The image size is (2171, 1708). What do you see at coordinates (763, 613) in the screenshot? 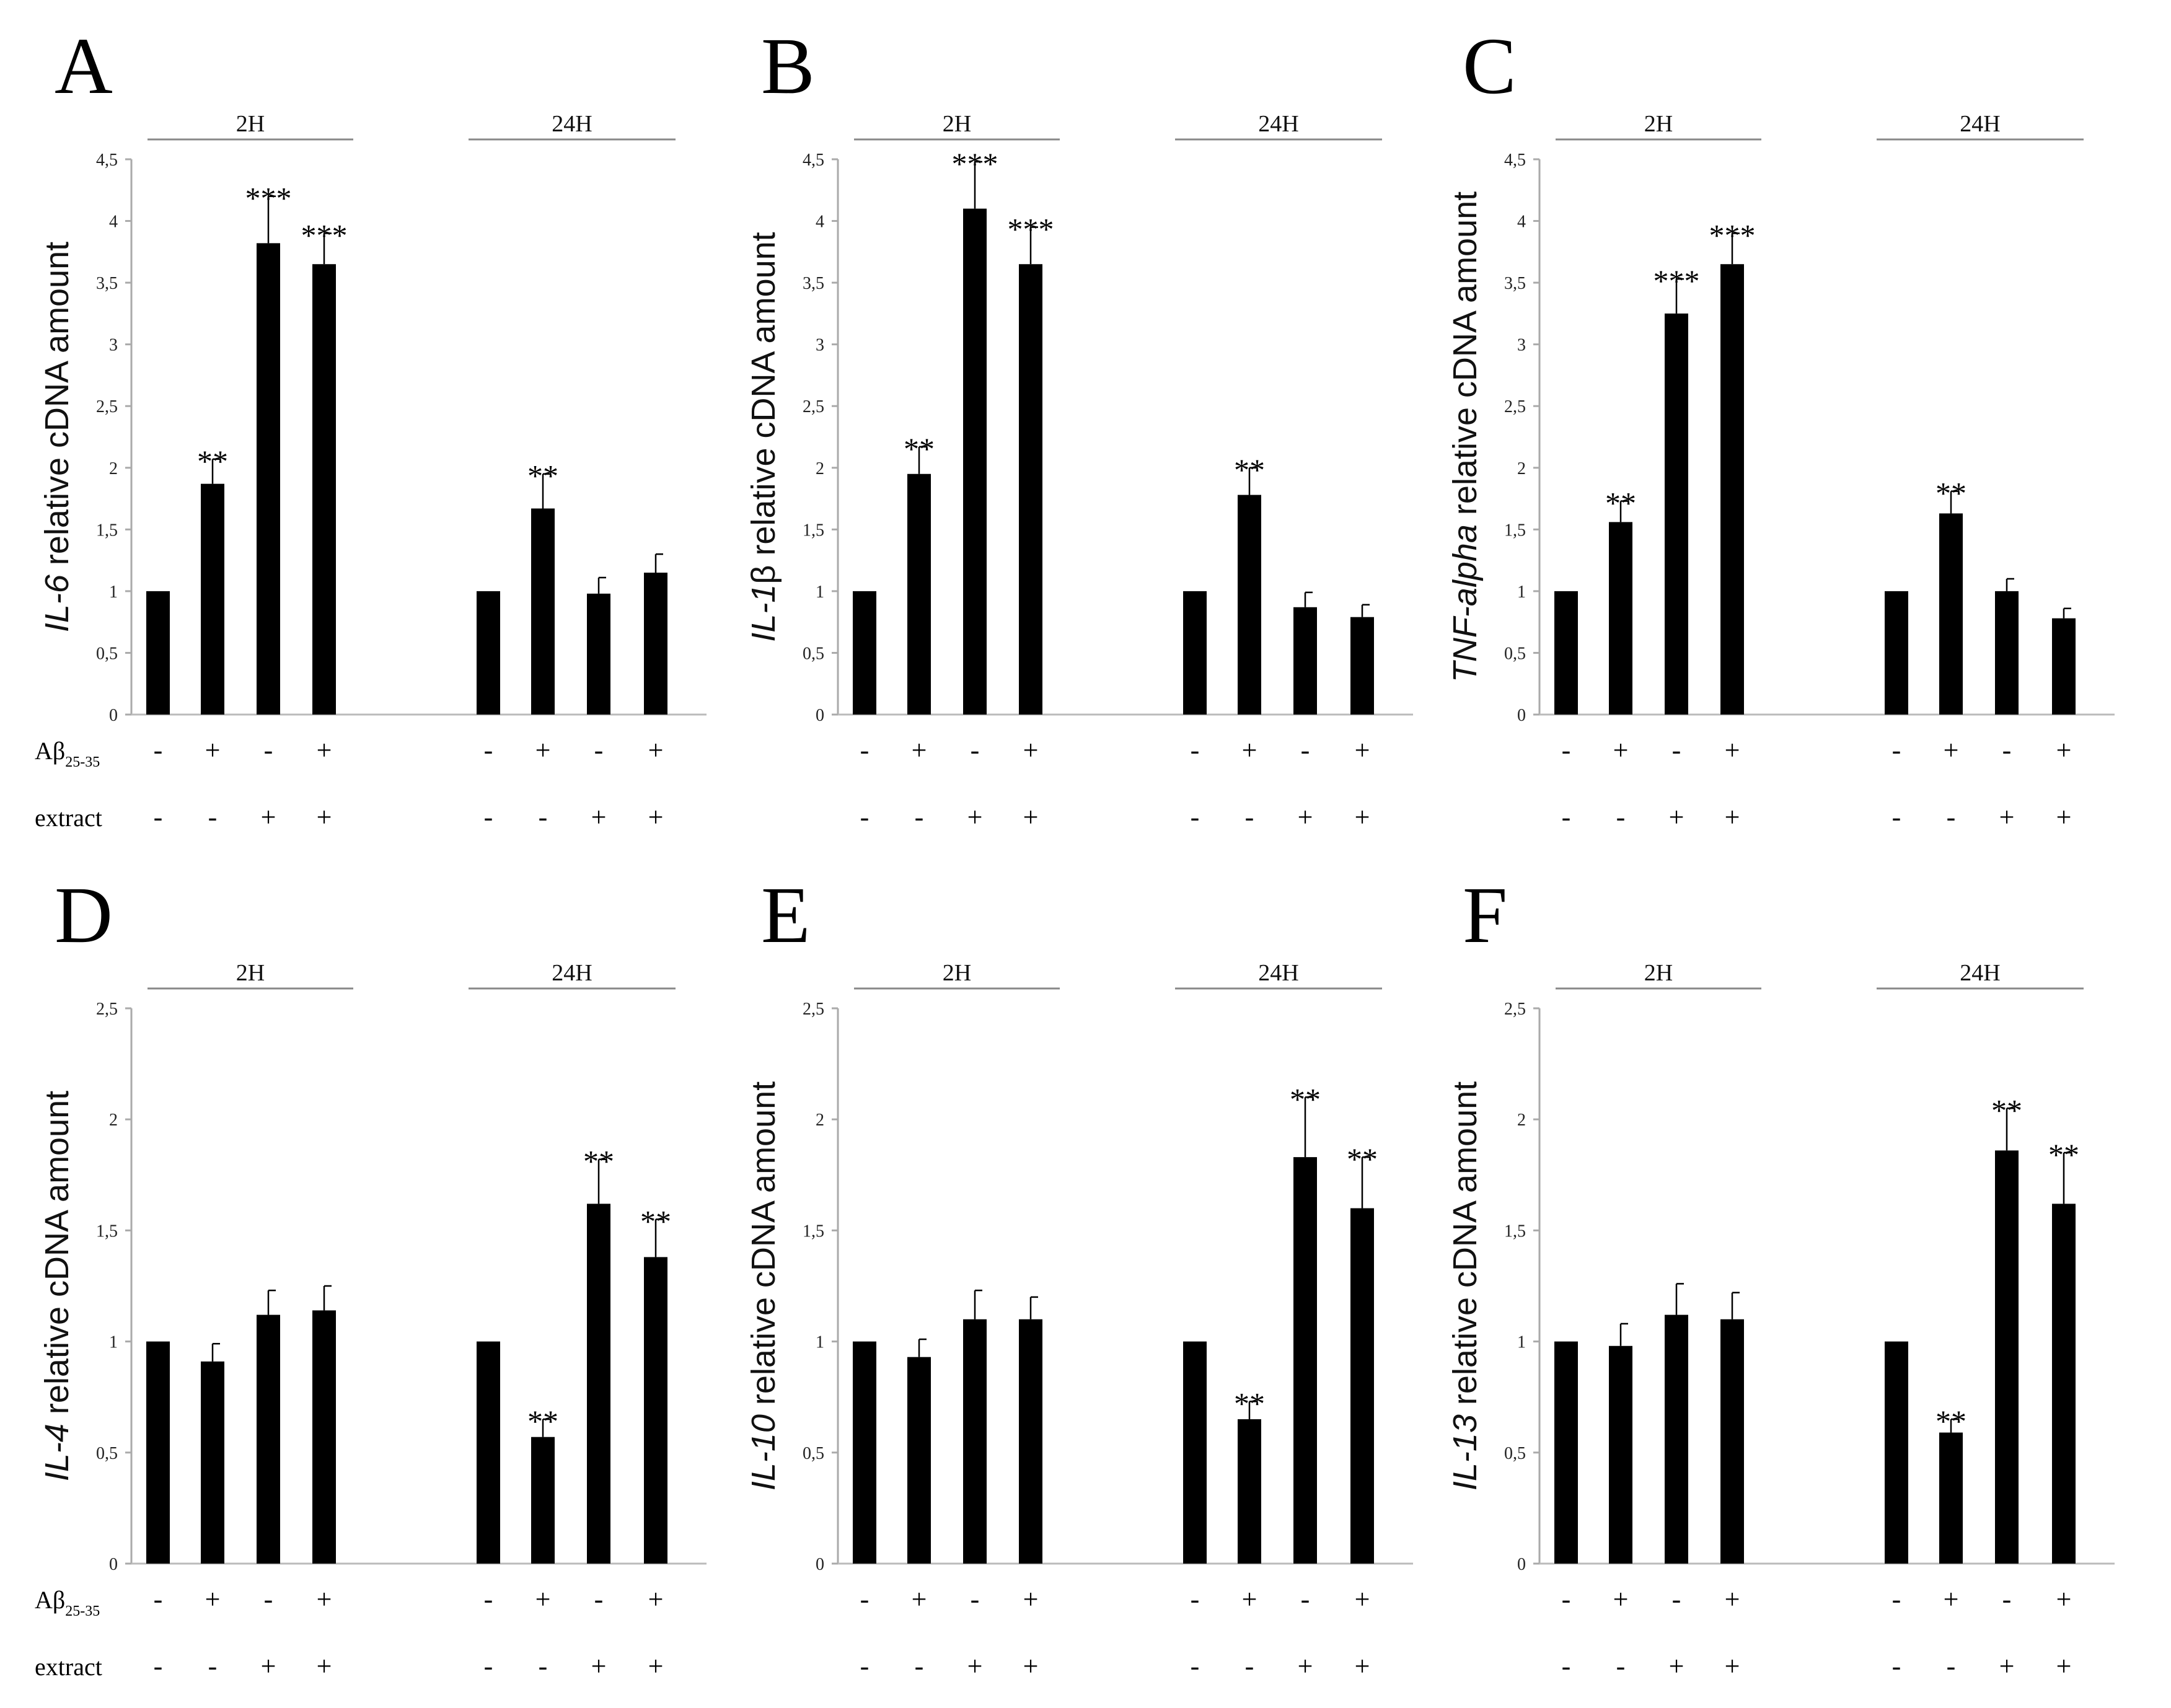
I see `gene-name: IL-1` at bounding box center [763, 613].